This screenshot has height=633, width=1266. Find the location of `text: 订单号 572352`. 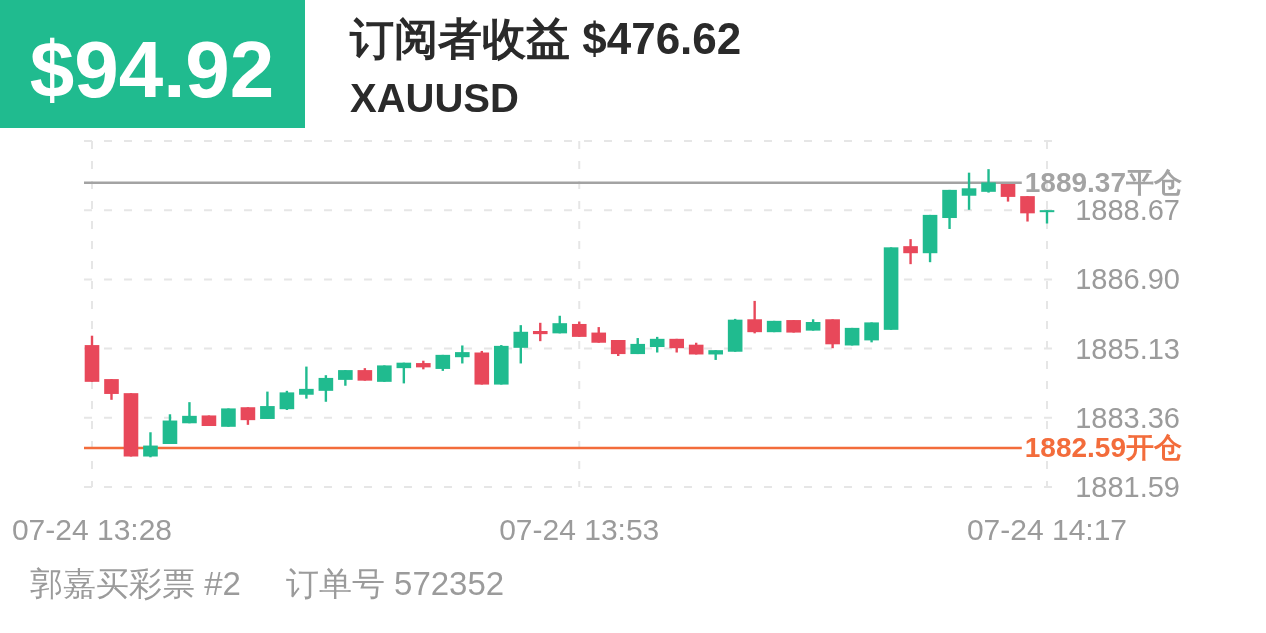

text: 订单号 572352 is located at coordinates (395, 583).